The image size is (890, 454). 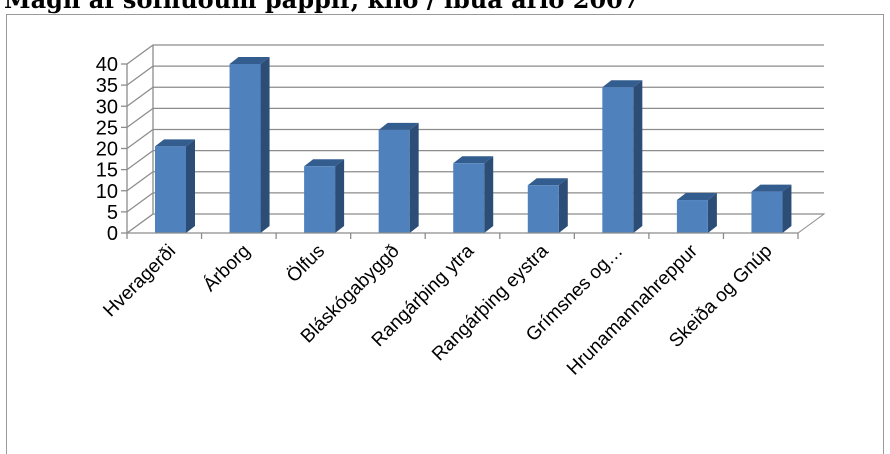 I want to click on y-tick-label: 20, so click(x=107, y=150).